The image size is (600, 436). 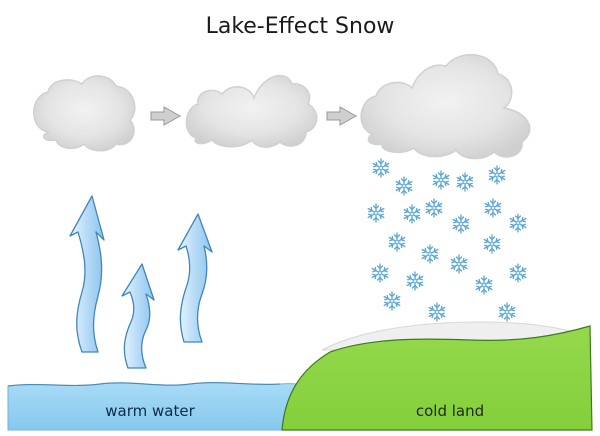 I want to click on land-body, so click(x=437, y=378).